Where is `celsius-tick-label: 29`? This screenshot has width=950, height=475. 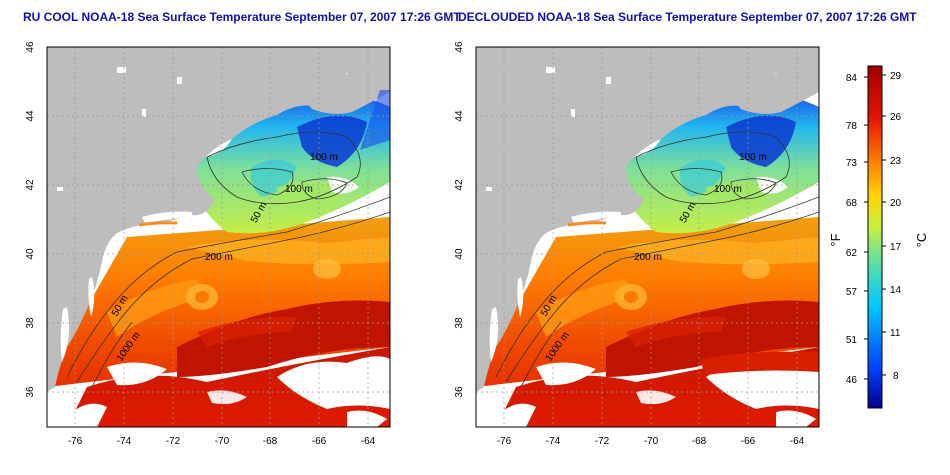 celsius-tick-label: 29 is located at coordinates (896, 76).